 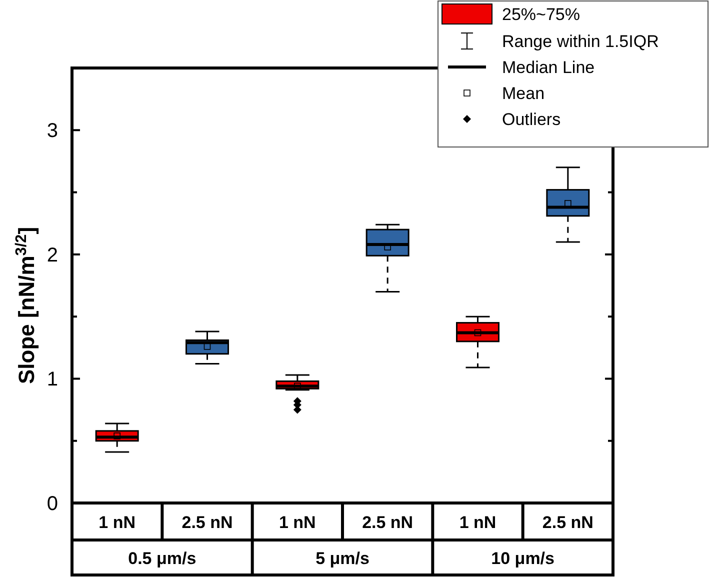 What do you see at coordinates (531, 119) in the screenshot?
I see `annotation: Outliers` at bounding box center [531, 119].